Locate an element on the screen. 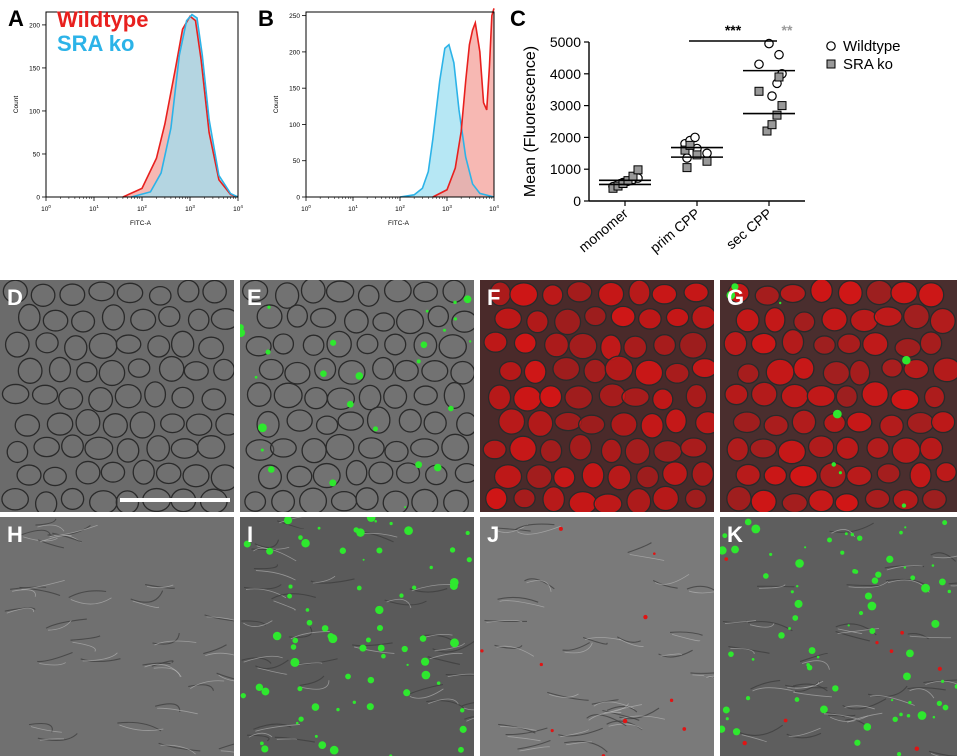  micrograph-i-image is located at coordinates (357, 636).